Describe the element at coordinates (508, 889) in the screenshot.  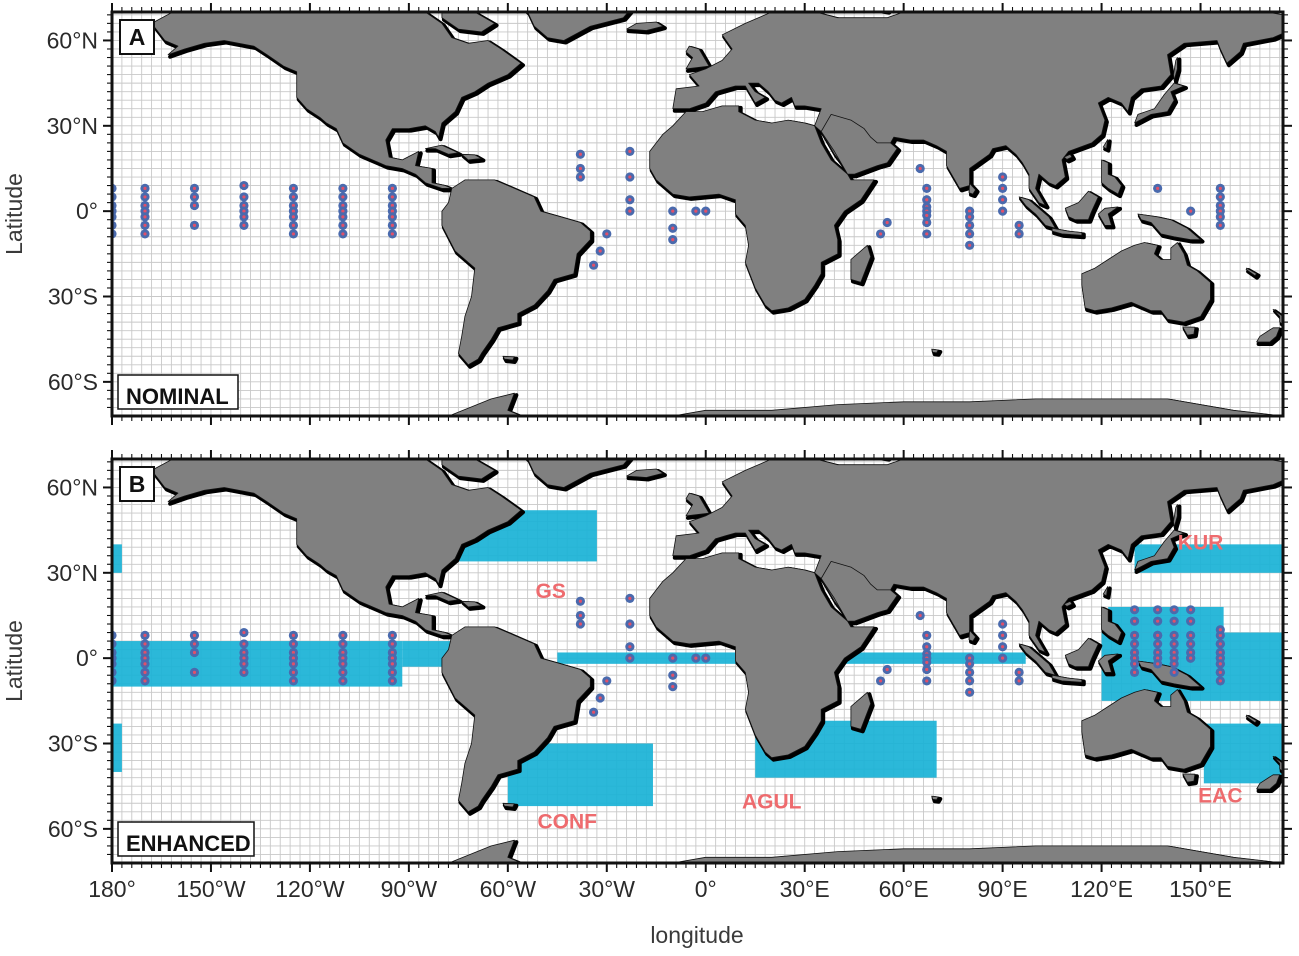
I see `x-tick-label: 60°W` at that location.